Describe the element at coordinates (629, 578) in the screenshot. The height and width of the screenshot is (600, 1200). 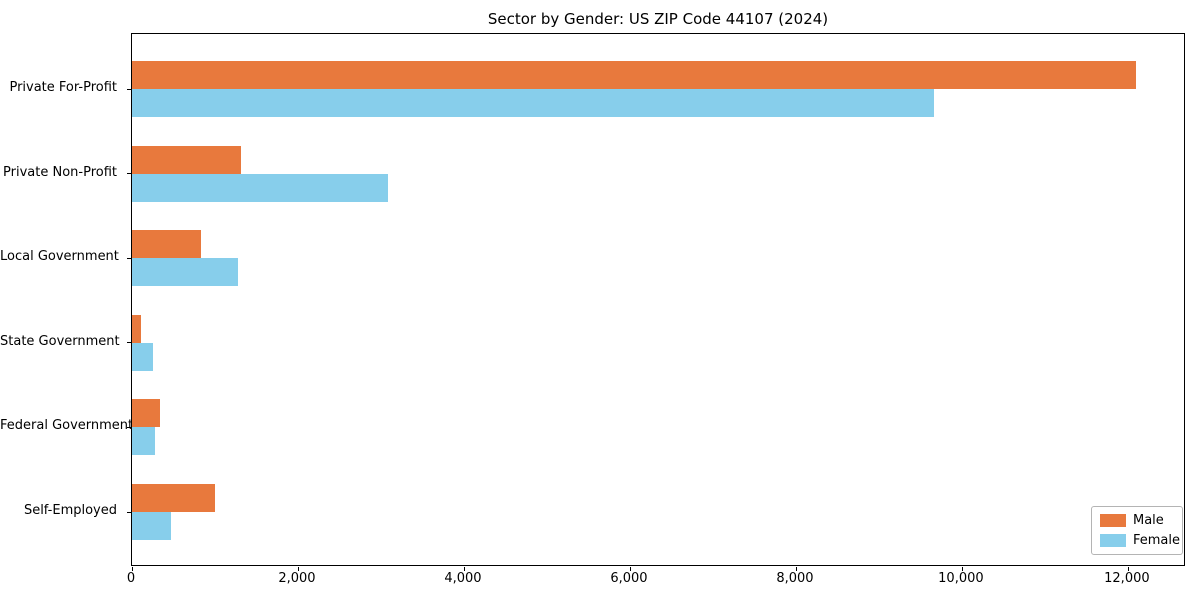
I see `x-label-6000: 6,000` at that location.